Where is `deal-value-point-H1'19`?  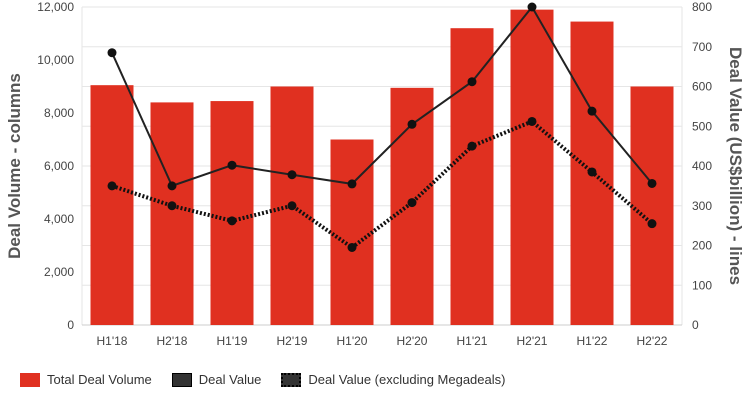 deal-value-point-H1'19 is located at coordinates (232, 165).